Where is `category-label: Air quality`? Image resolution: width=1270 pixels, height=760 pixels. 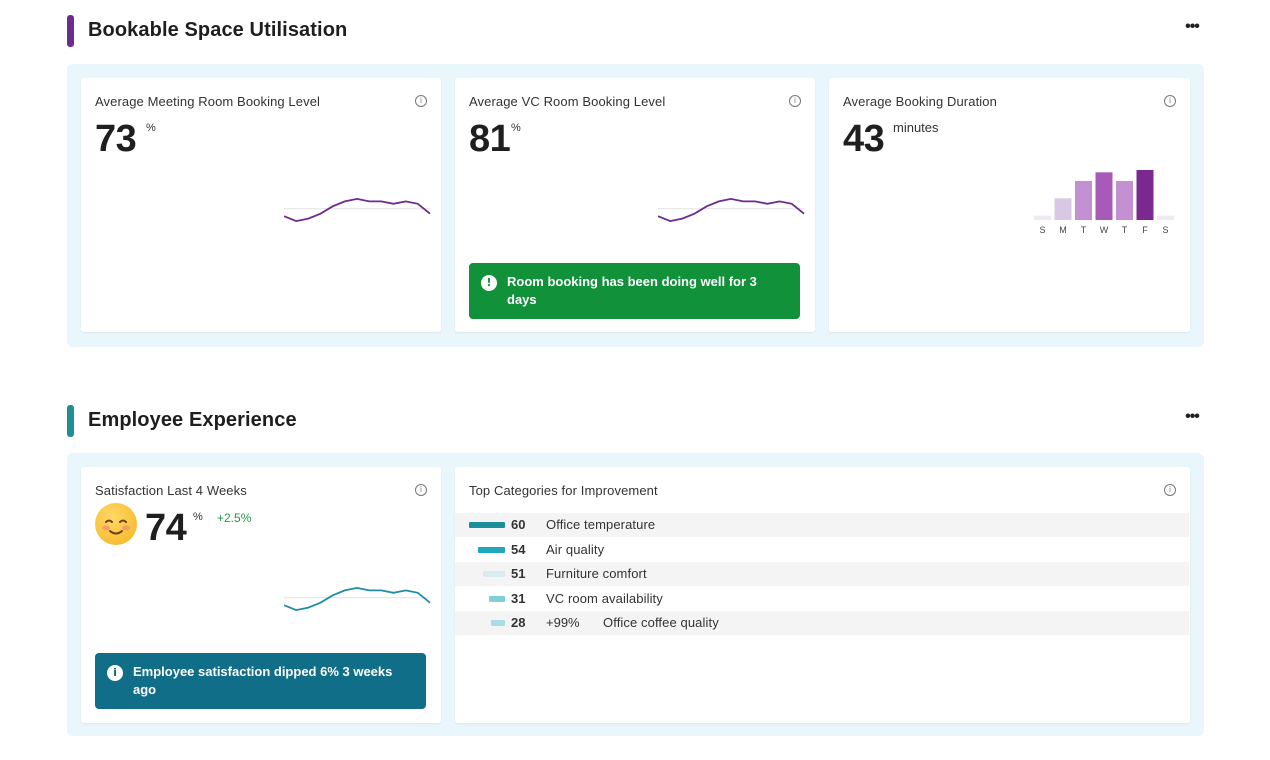 category-label: Air quality is located at coordinates (575, 549).